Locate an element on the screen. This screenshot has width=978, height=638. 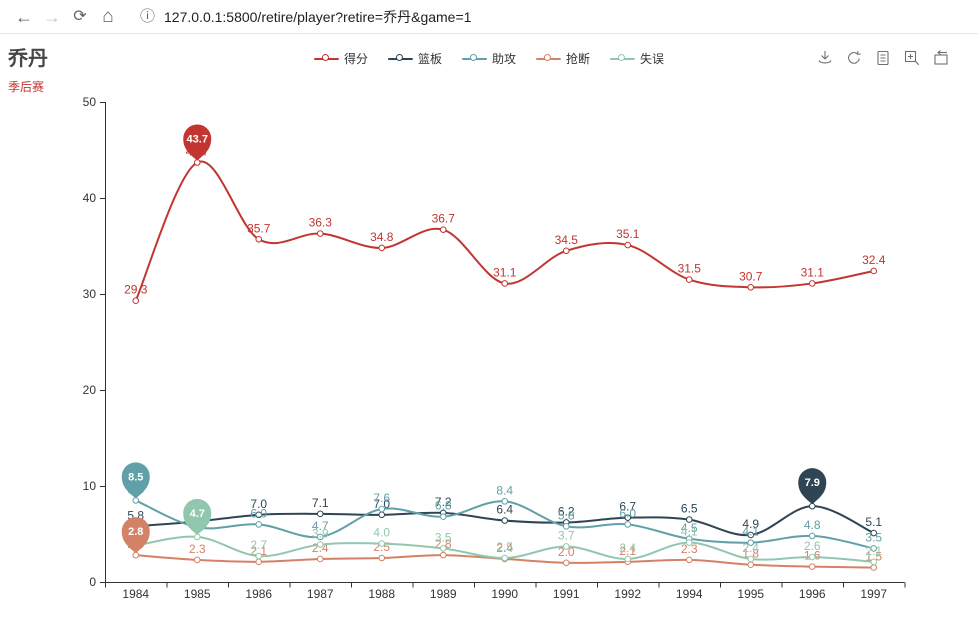
svg-text: 5.8 is located at coordinates (566, 515).